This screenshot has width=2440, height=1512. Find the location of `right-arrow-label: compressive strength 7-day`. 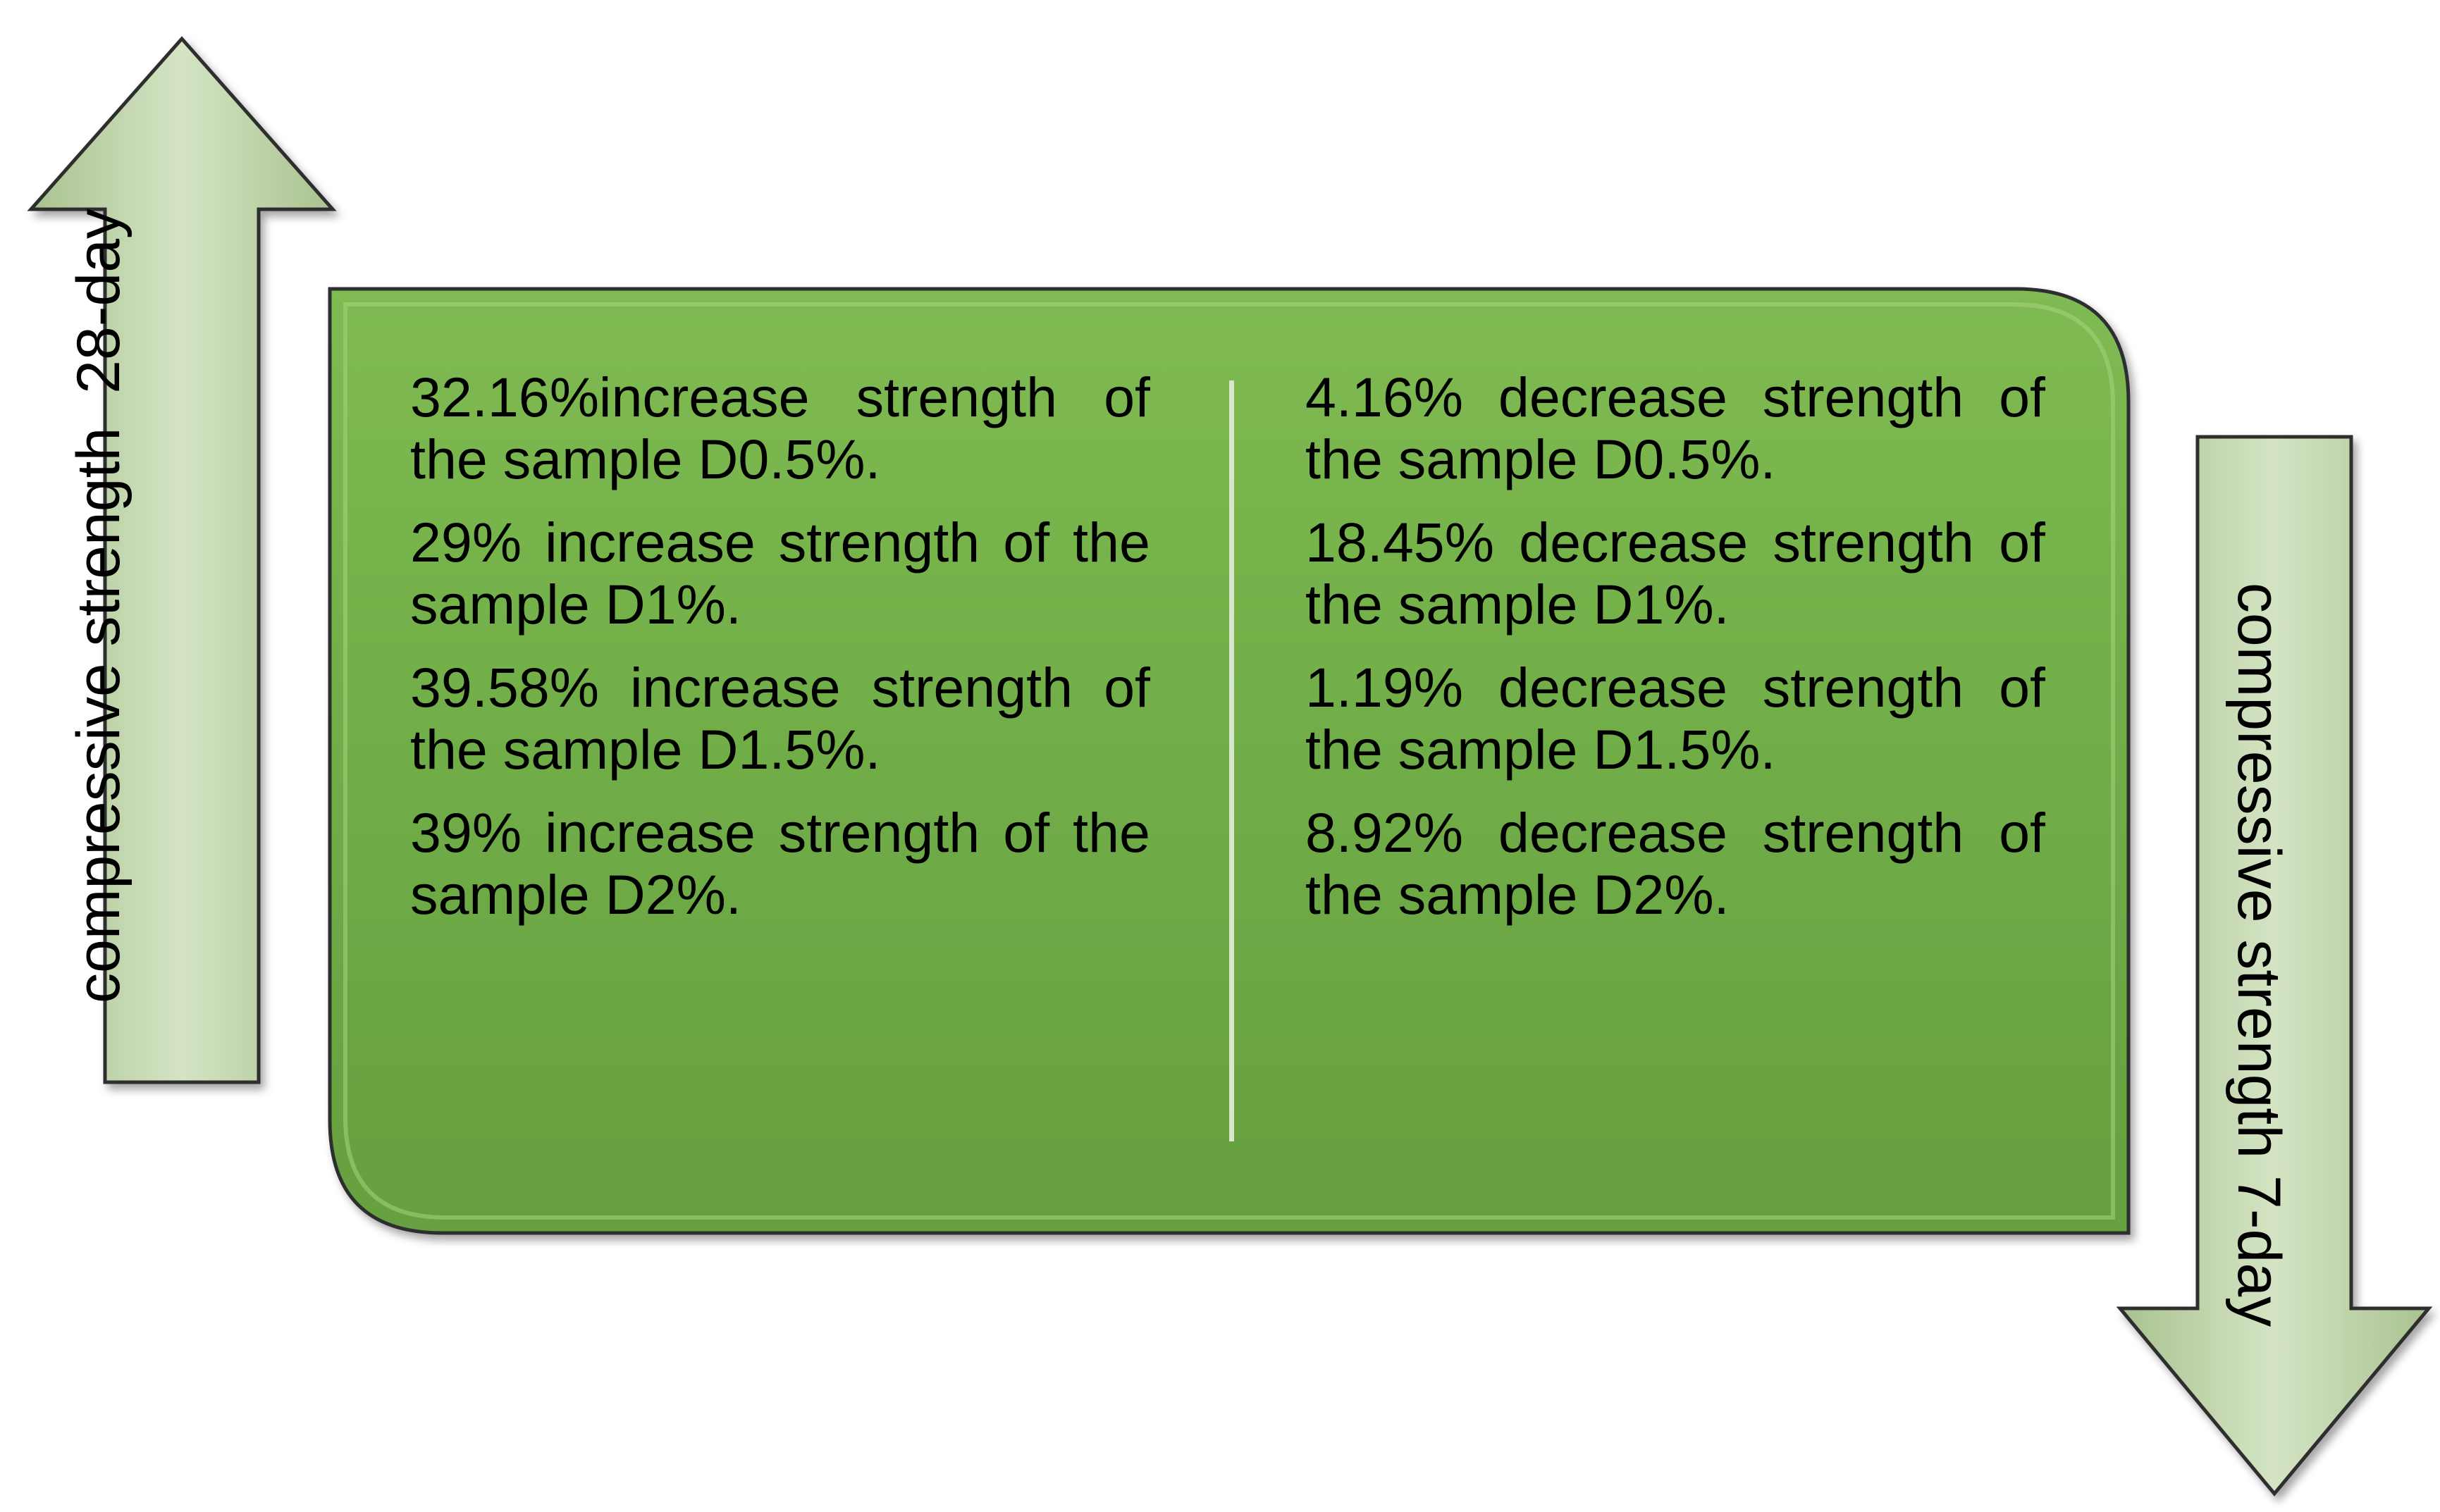

right-arrow-label: compressive strength 7-day is located at coordinates (2259, 954).